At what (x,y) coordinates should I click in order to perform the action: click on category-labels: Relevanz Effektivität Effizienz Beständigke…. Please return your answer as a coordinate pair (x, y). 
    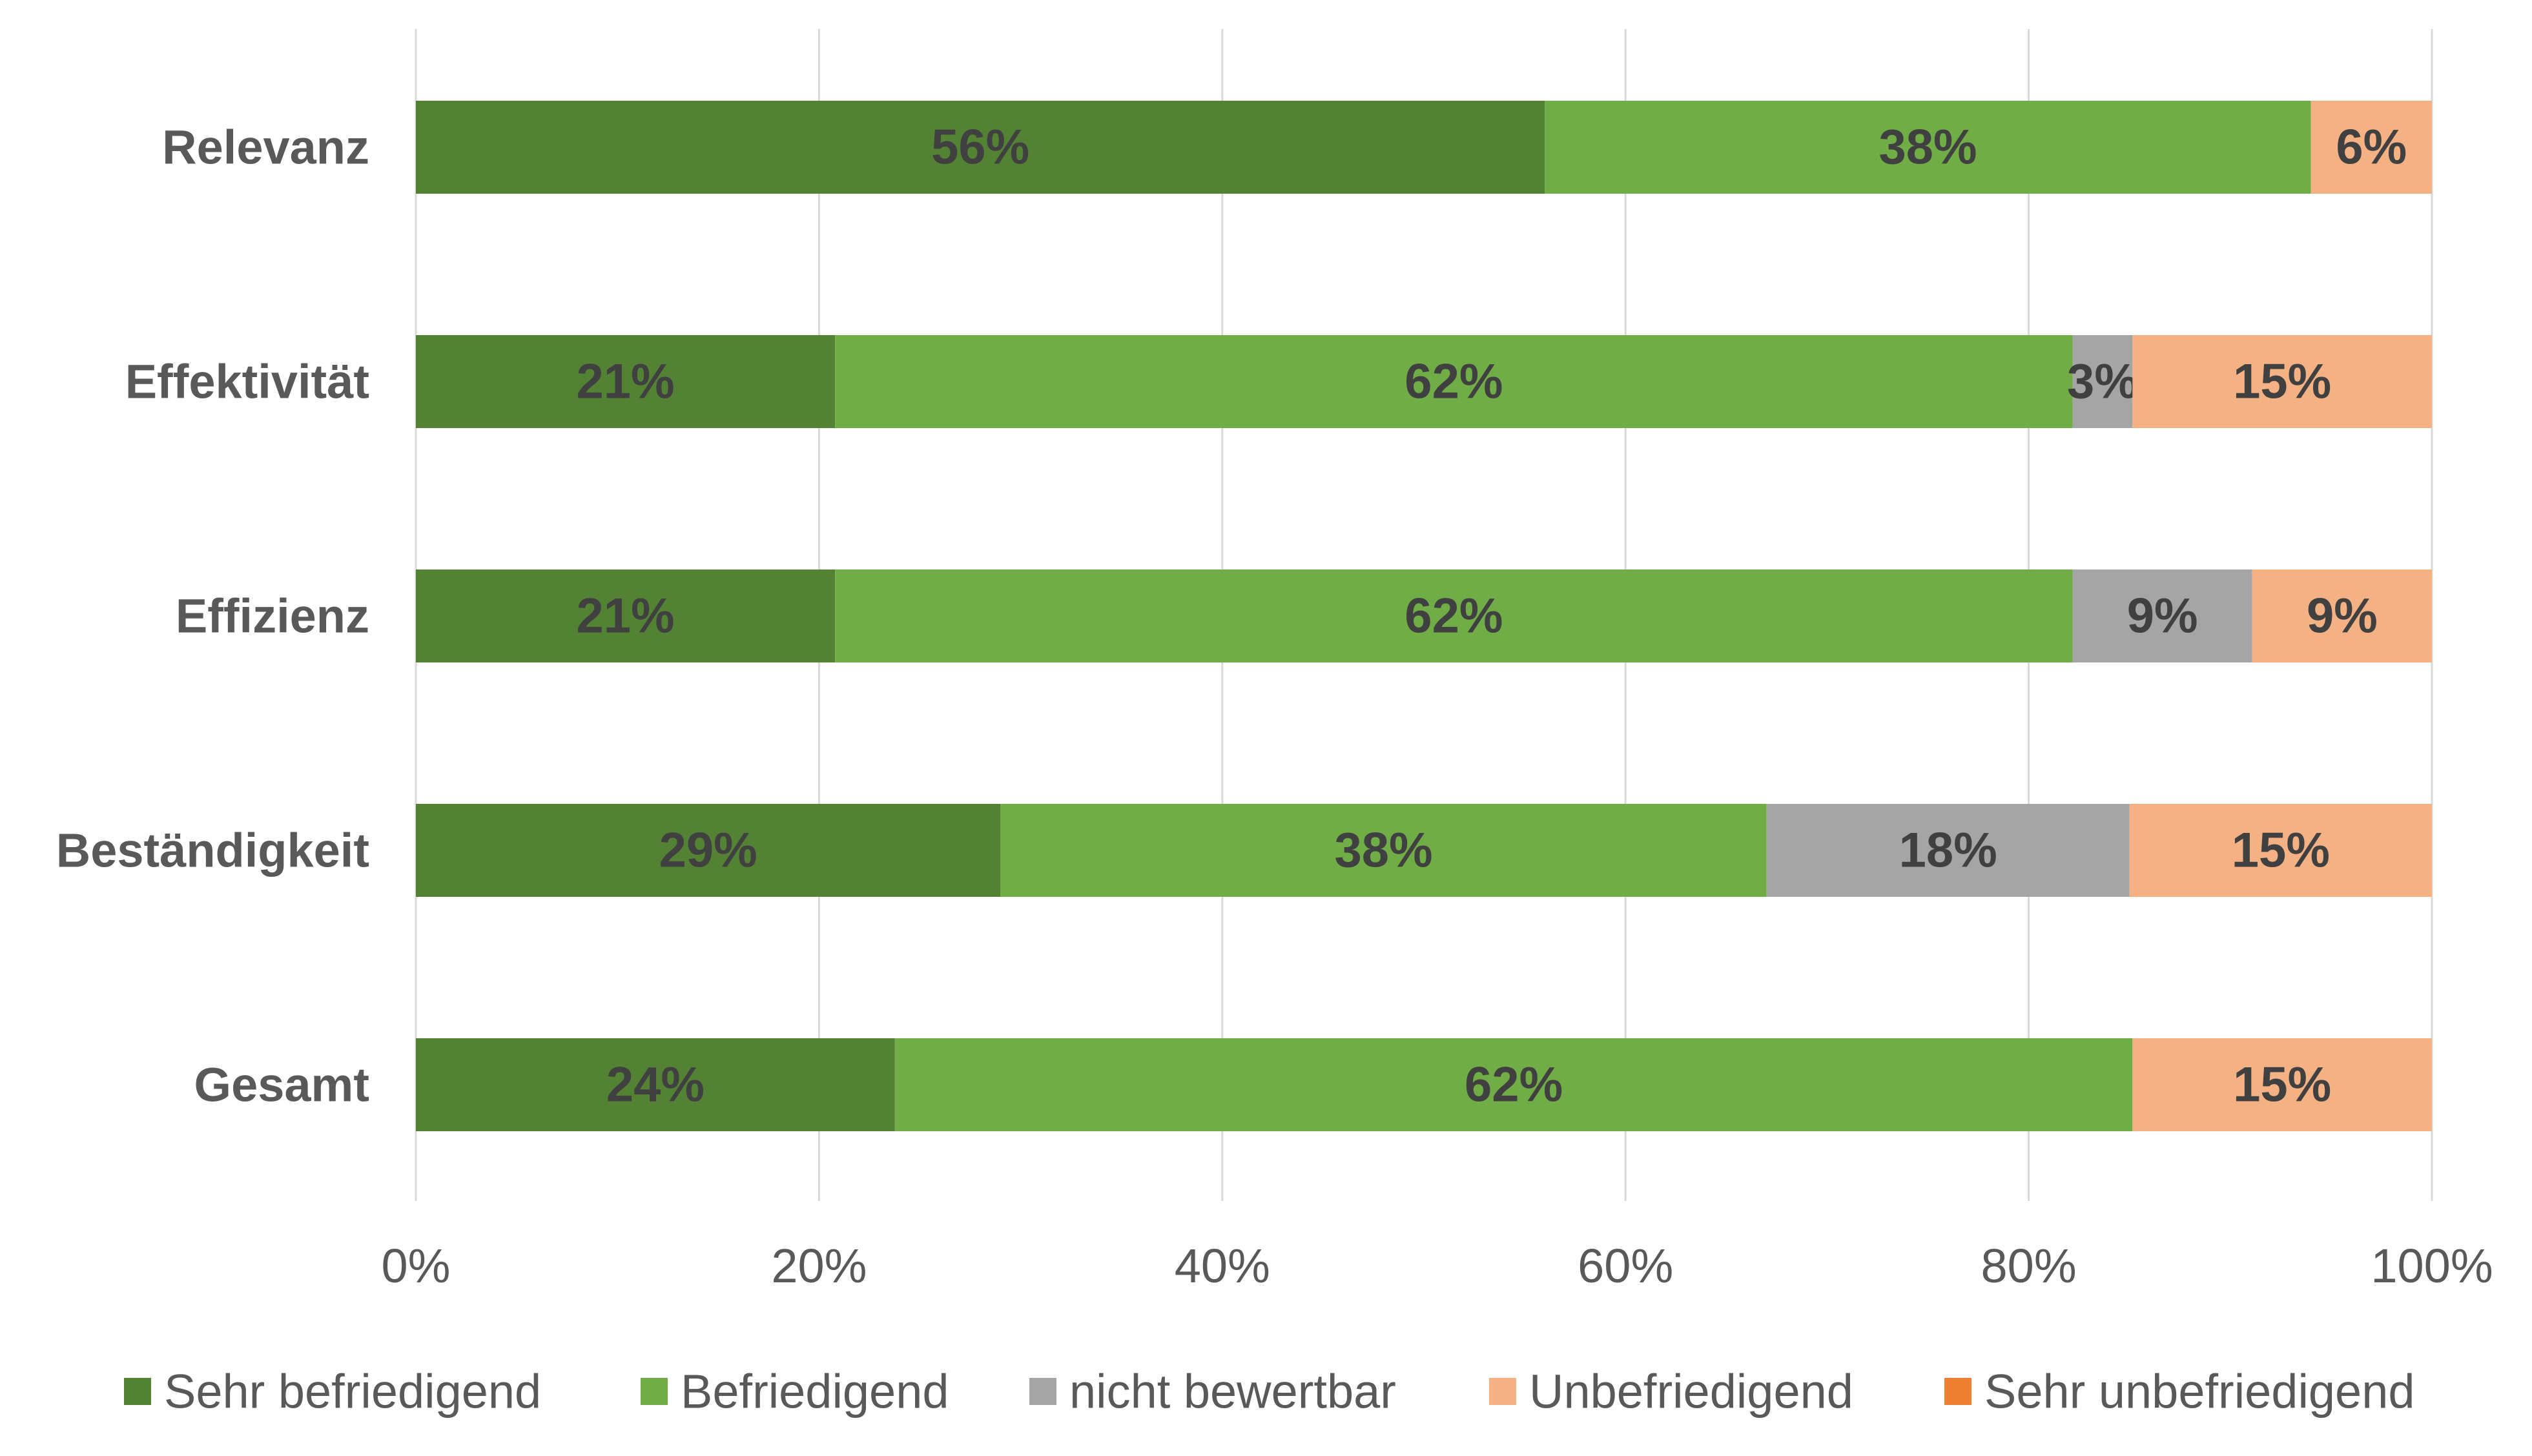
    Looking at the image, I should click on (213, 616).